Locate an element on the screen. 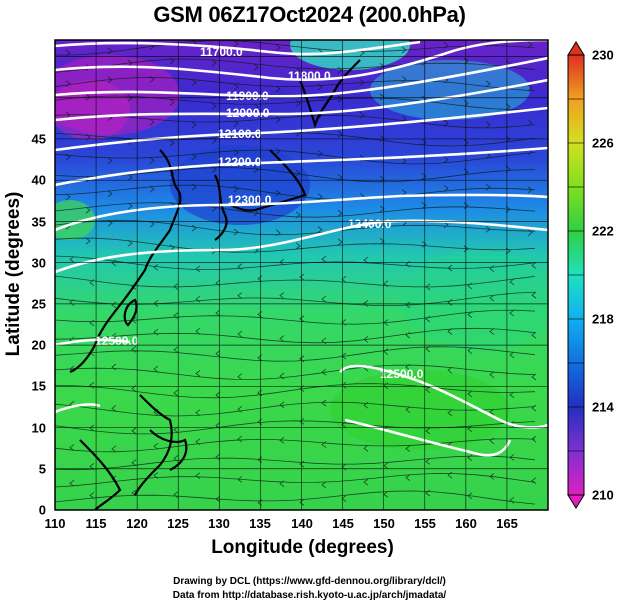 This screenshot has height=605, width=619. x-tick-label: 150 is located at coordinates (384, 523).